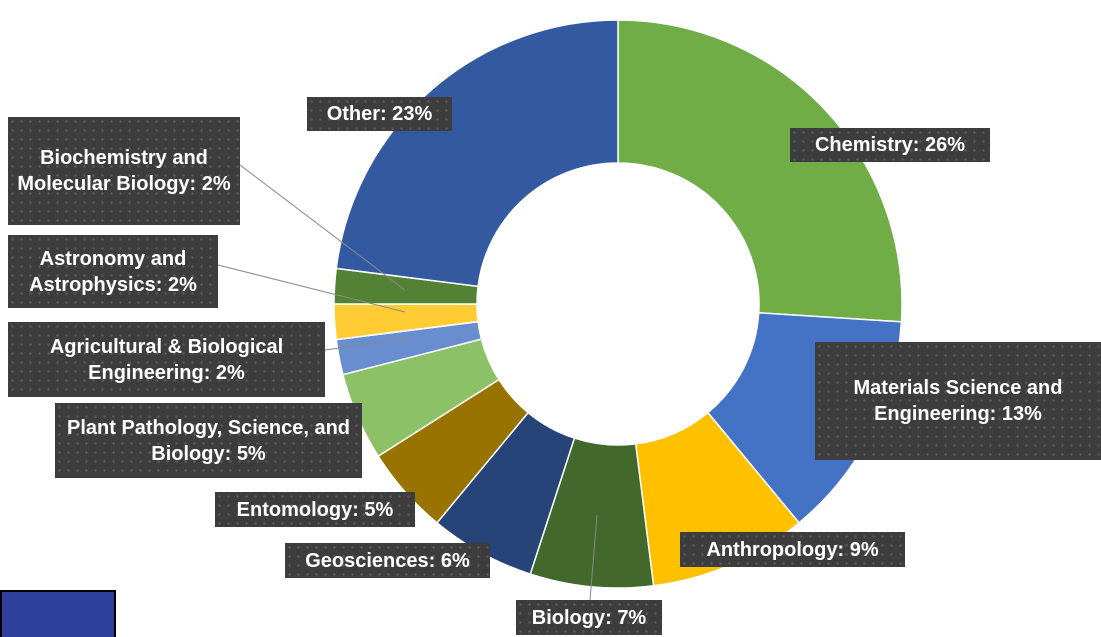 Image resolution: width=1101 pixels, height=637 pixels. What do you see at coordinates (379, 114) in the screenshot?
I see `data-label: Other: 23%` at bounding box center [379, 114].